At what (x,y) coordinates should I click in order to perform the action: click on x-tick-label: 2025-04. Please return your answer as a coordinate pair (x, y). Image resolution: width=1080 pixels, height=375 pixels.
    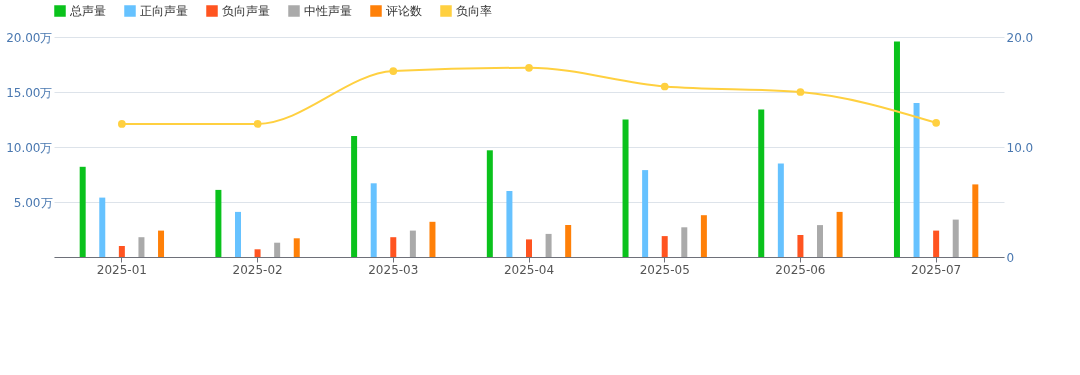
    Looking at the image, I should click on (529, 269).